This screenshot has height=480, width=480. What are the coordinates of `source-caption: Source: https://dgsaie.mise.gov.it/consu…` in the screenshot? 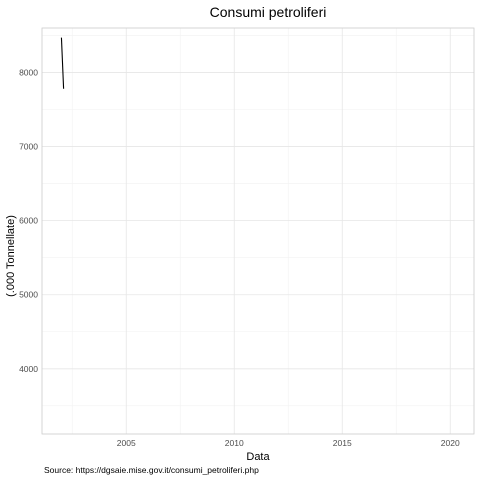 It's located at (151, 470).